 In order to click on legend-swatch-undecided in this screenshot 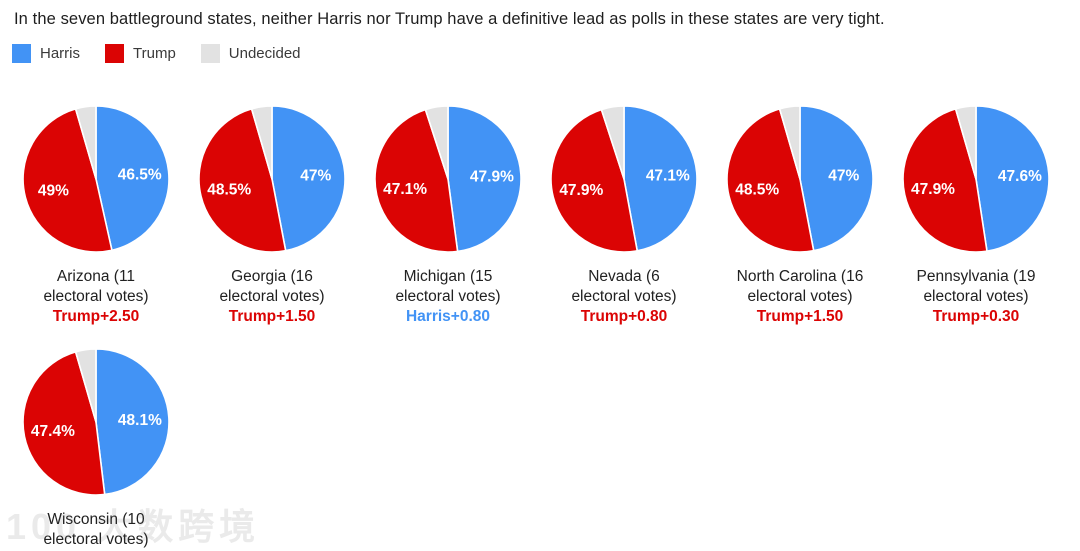, I will do `click(210, 53)`.